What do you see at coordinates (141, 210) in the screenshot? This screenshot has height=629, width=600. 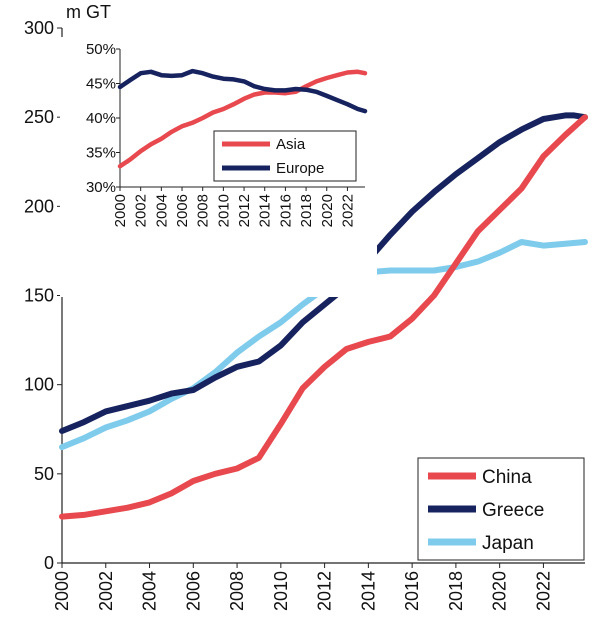 I see `inset-x-tick-label: 2002` at bounding box center [141, 210].